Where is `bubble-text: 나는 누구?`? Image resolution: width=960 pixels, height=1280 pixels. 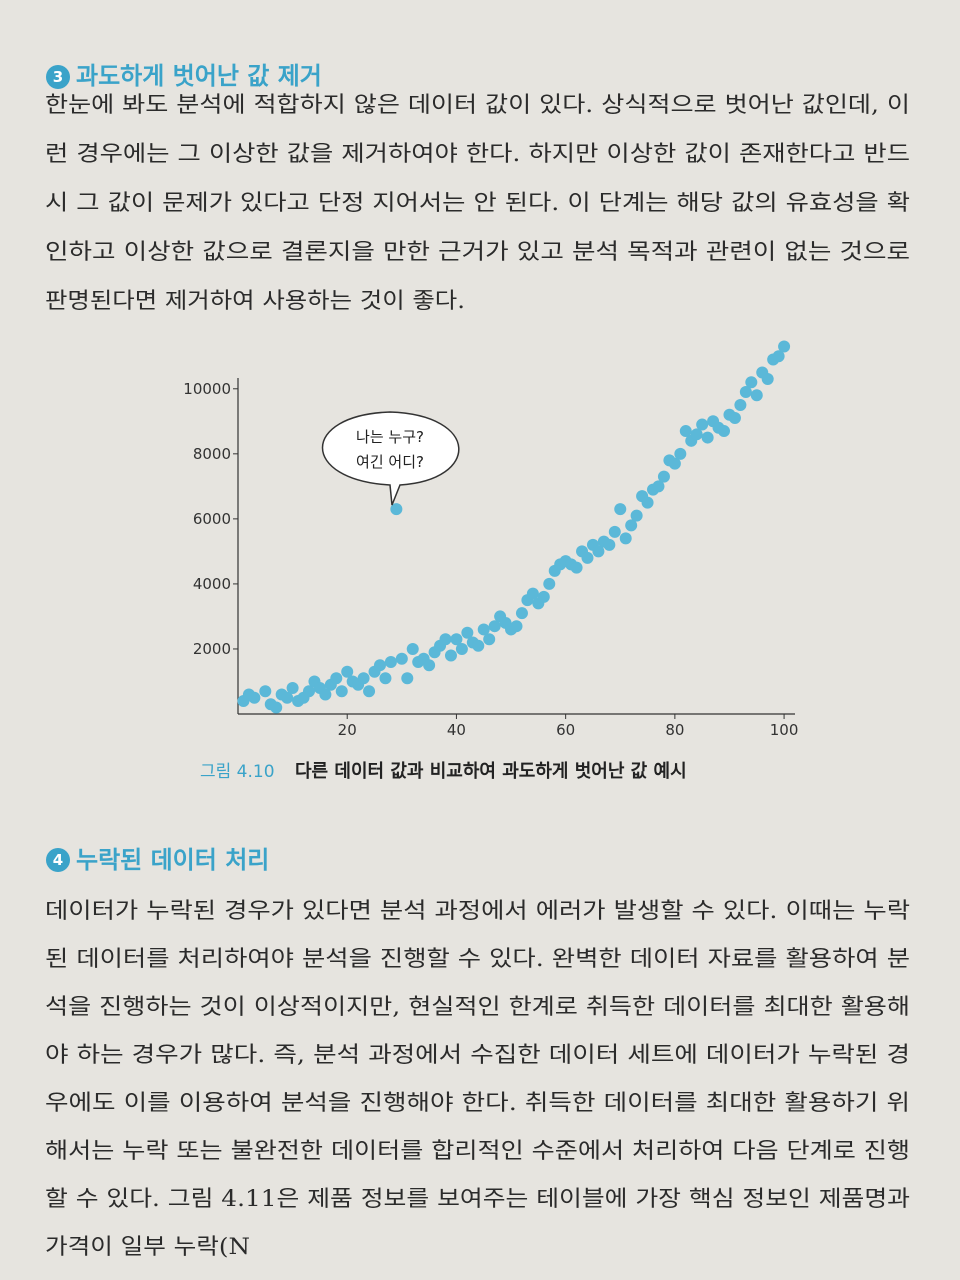 bubble-text: 나는 누구? is located at coordinates (390, 437).